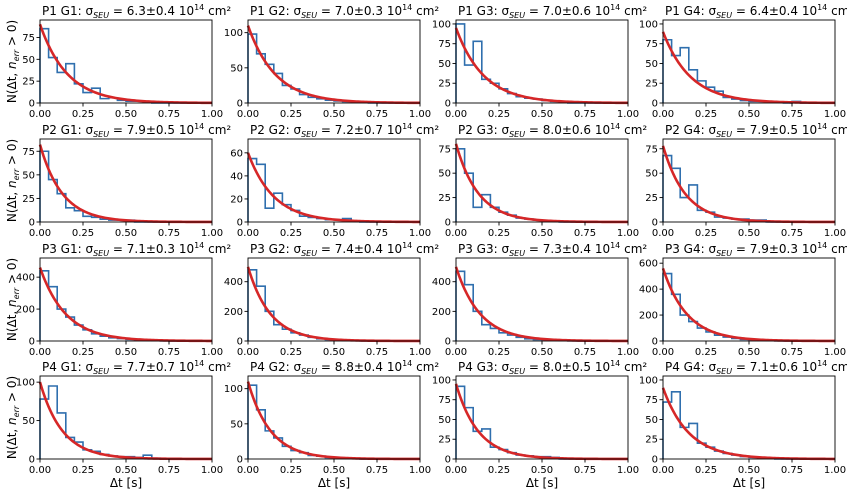 This screenshot has width=847, height=494. What do you see at coordinates (136, 11) in the screenshot?
I see `subplot-title: P1 G1: σSEU = 6.3±0.4 1014 cm²` at bounding box center [136, 11].